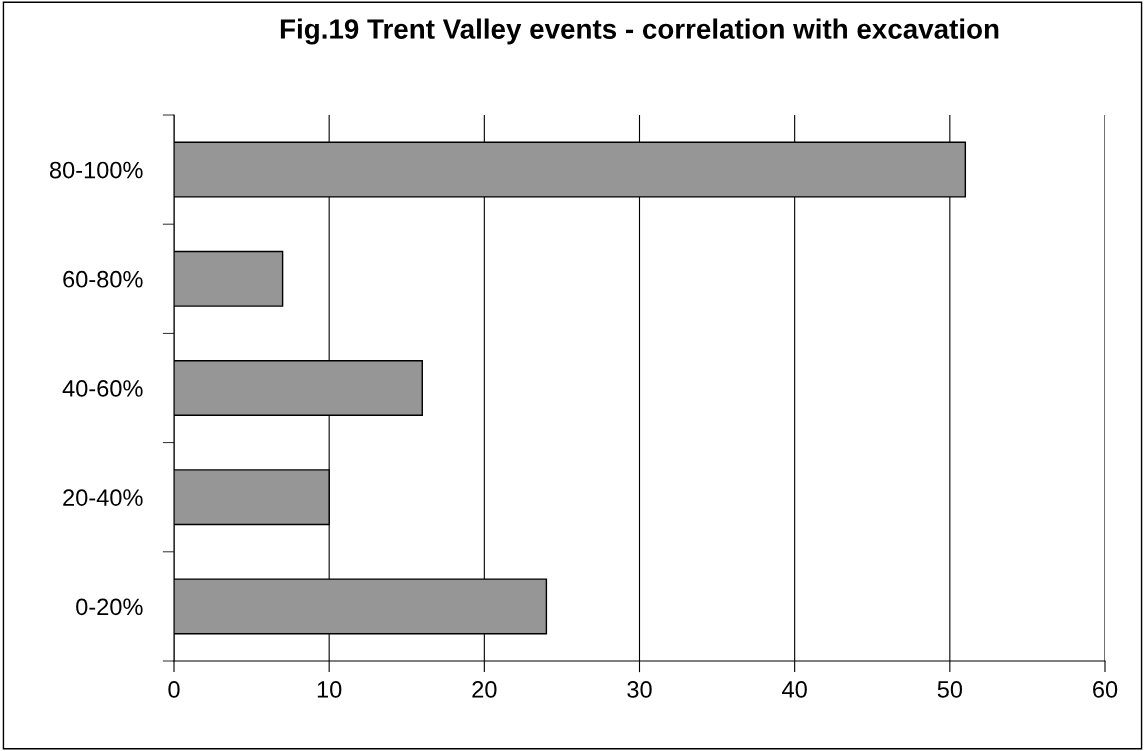  Describe the element at coordinates (96, 170) in the screenshot. I see `y-tick-label: 80-100%` at that location.